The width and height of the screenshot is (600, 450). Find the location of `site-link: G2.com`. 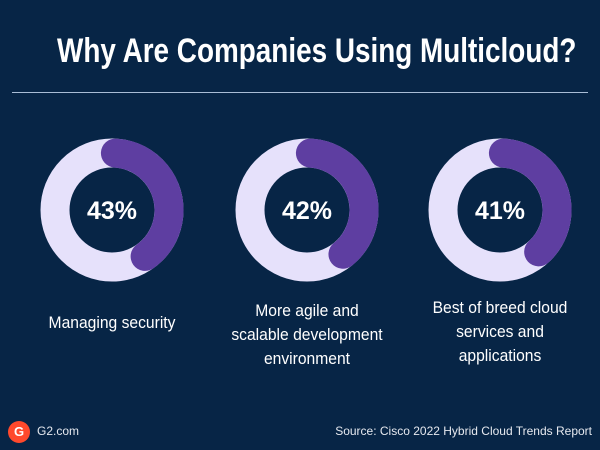

site-link: G2.com is located at coordinates (58, 431).